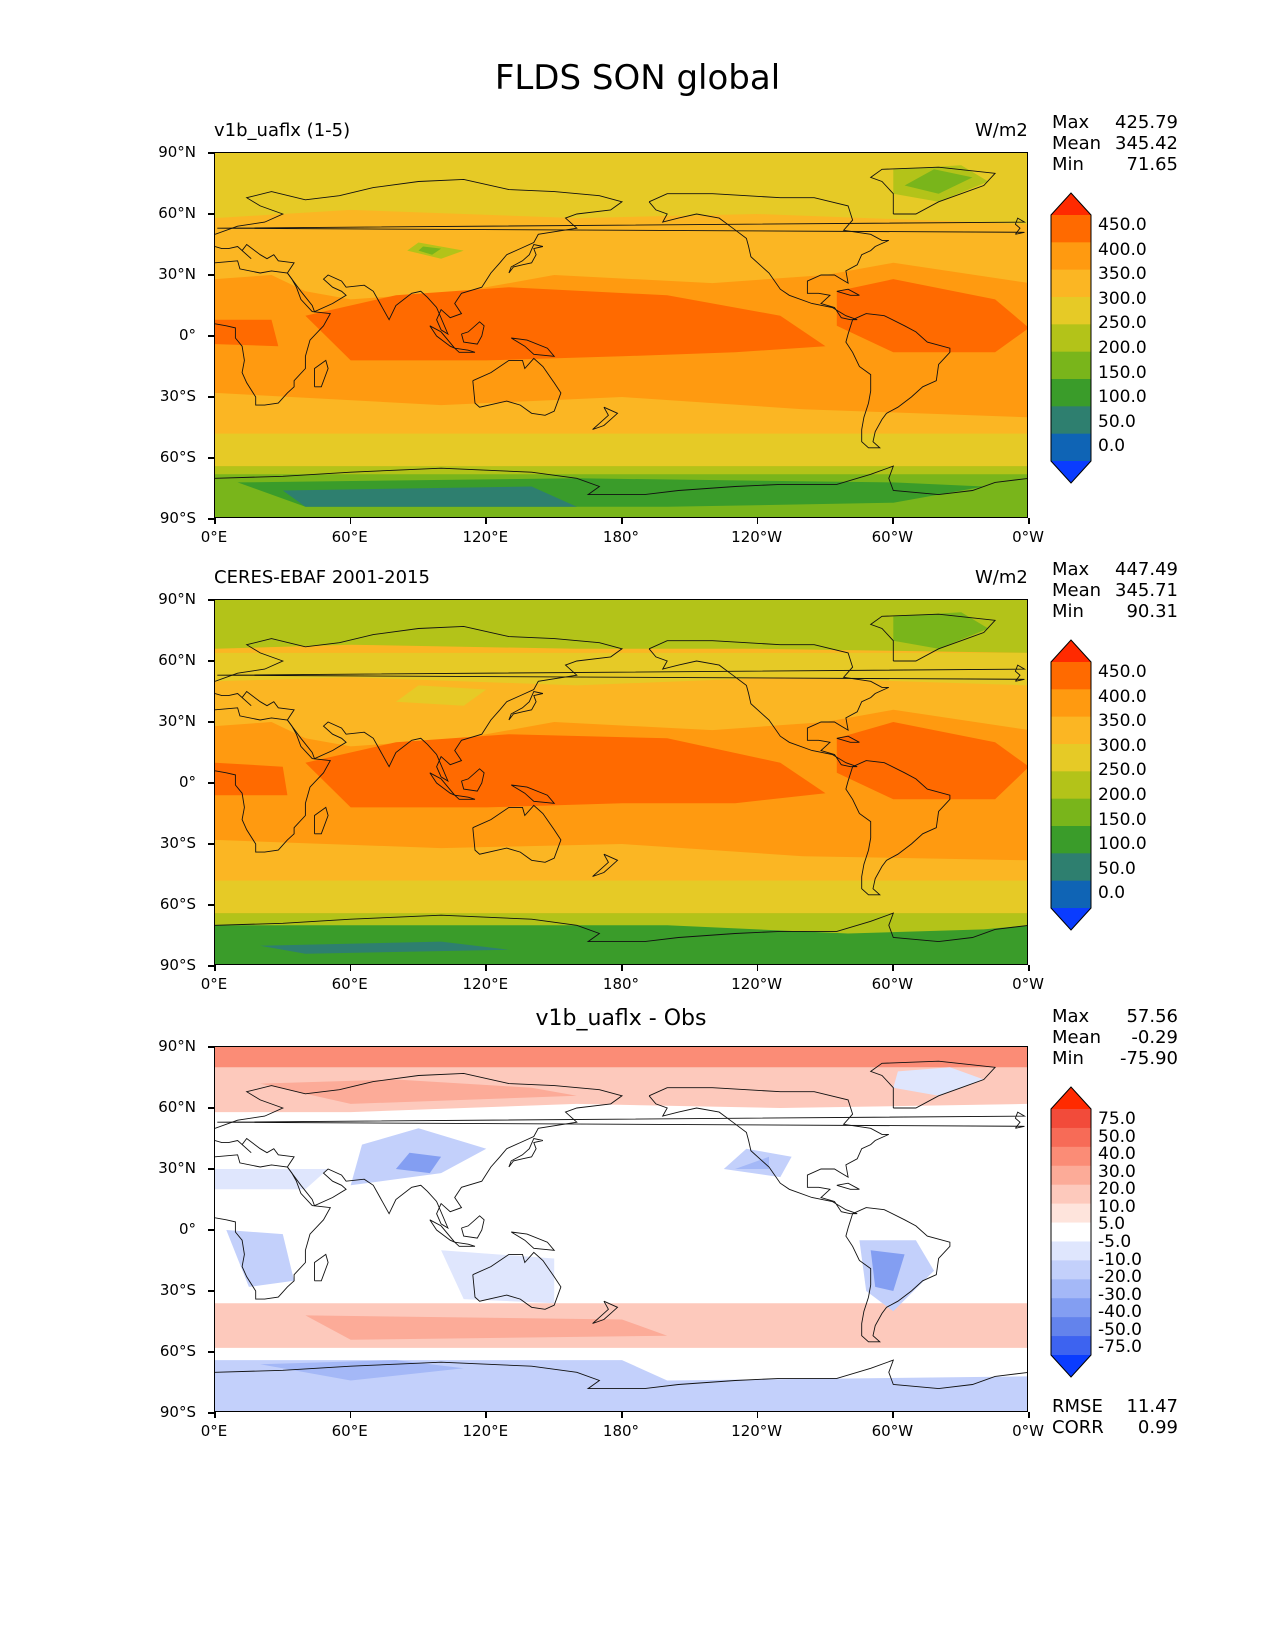 This screenshot has width=1275, height=1650. What do you see at coordinates (1117, 1171) in the screenshot?
I see `colorbar-tick-label: 30.0` at bounding box center [1117, 1171].